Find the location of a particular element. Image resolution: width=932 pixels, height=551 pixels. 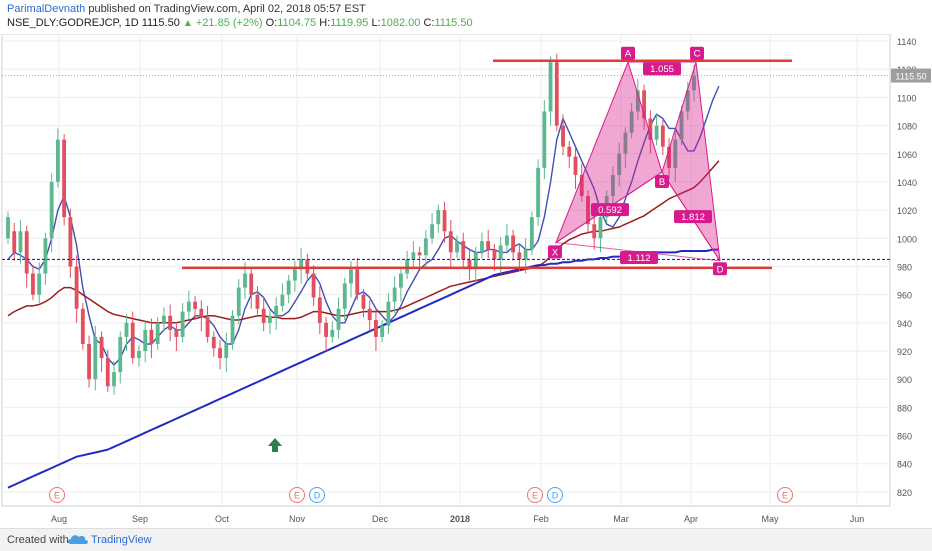

ratio-label-bd-bg is located at coordinates (693, 217).